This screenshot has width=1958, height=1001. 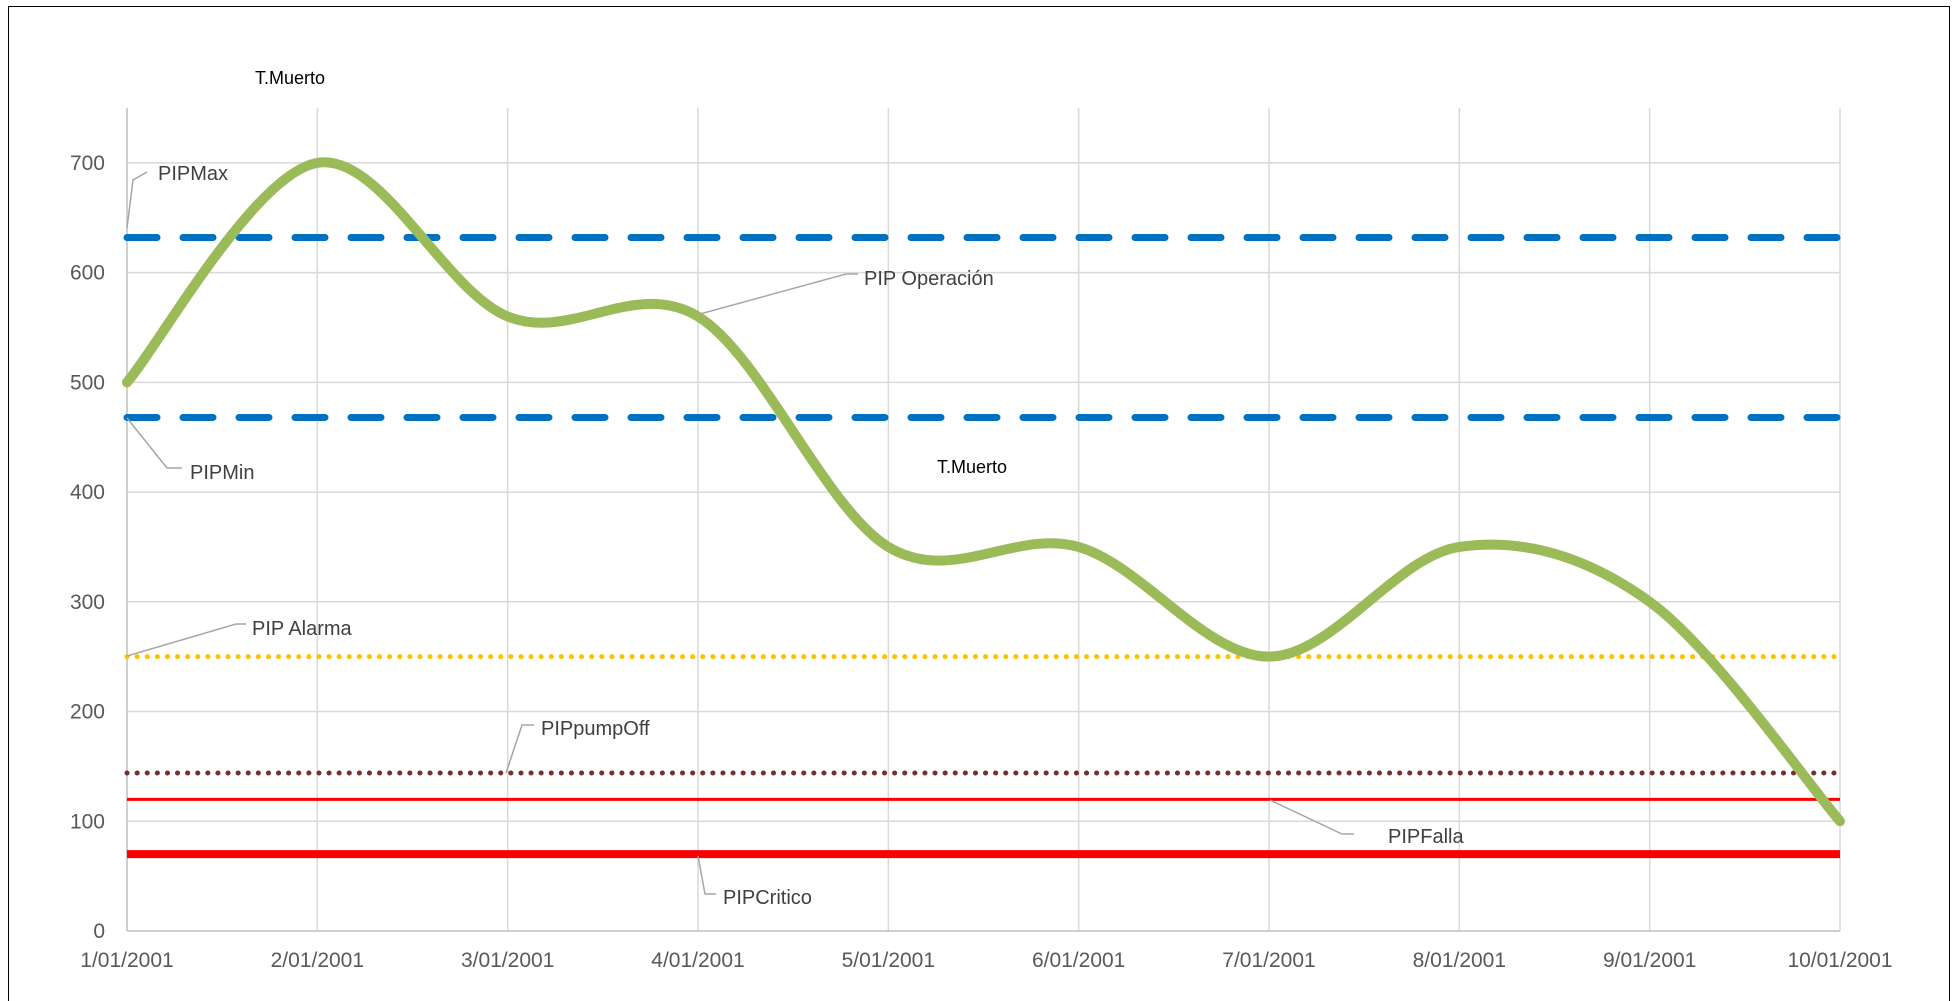 I want to click on x-tick-label-0: 1/01/2001, so click(x=126, y=960).